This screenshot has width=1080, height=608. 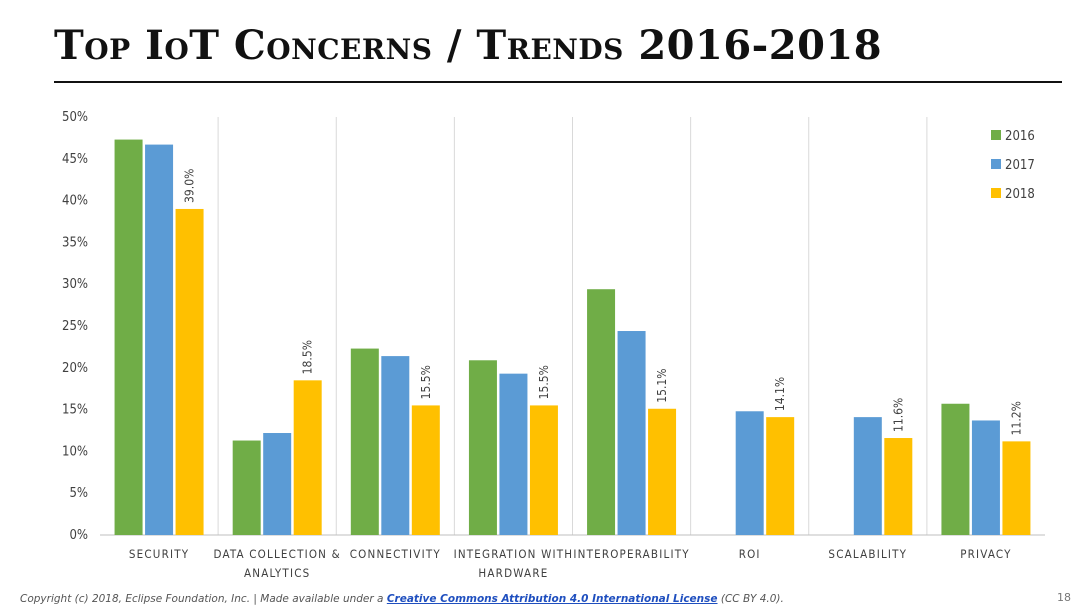 What do you see at coordinates (78, 535) in the screenshot?
I see `y-tick-label: 0%` at bounding box center [78, 535].